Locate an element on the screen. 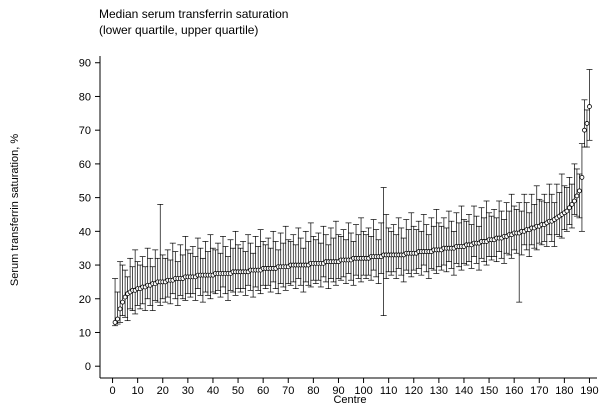 The width and height of the screenshot is (600, 405). y-axis-label: Serum transferrin saturation, % is located at coordinates (15, 210).